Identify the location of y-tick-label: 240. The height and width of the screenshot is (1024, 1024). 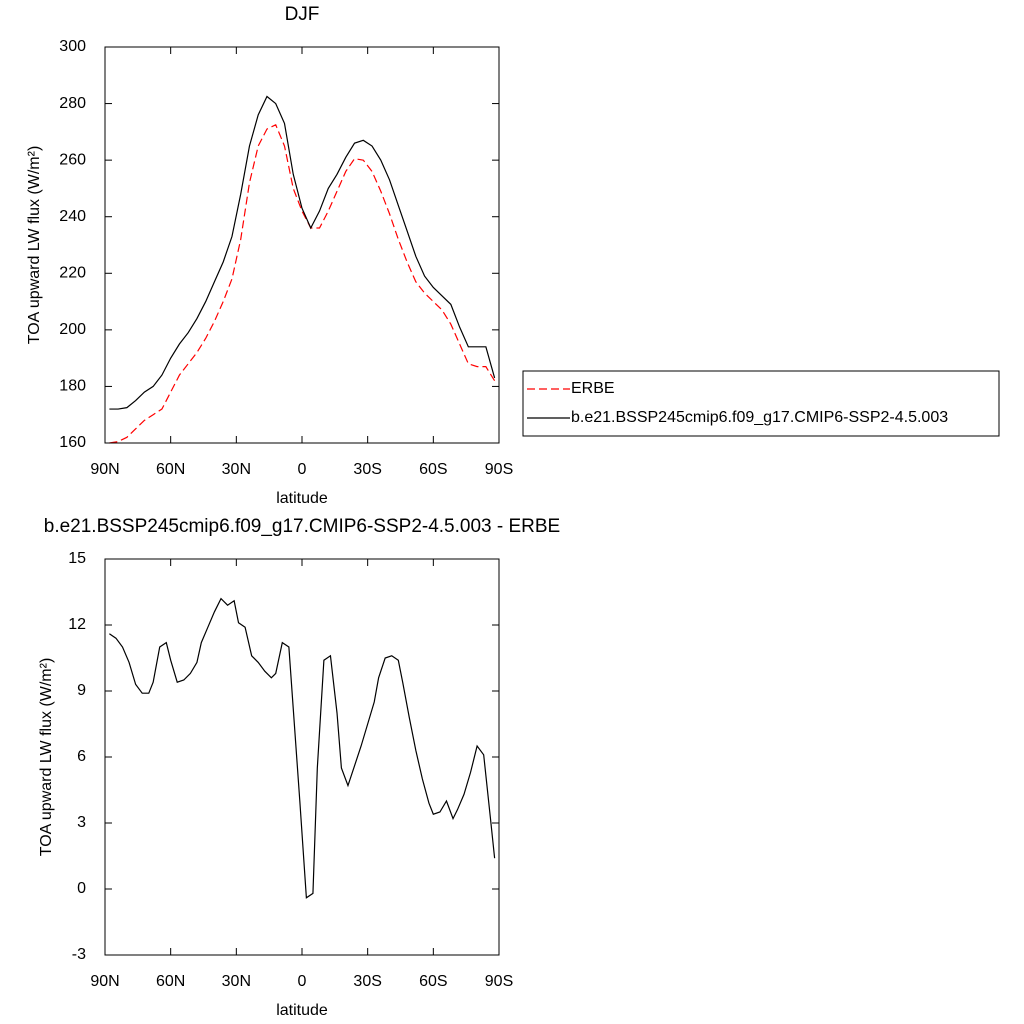
(72, 216).